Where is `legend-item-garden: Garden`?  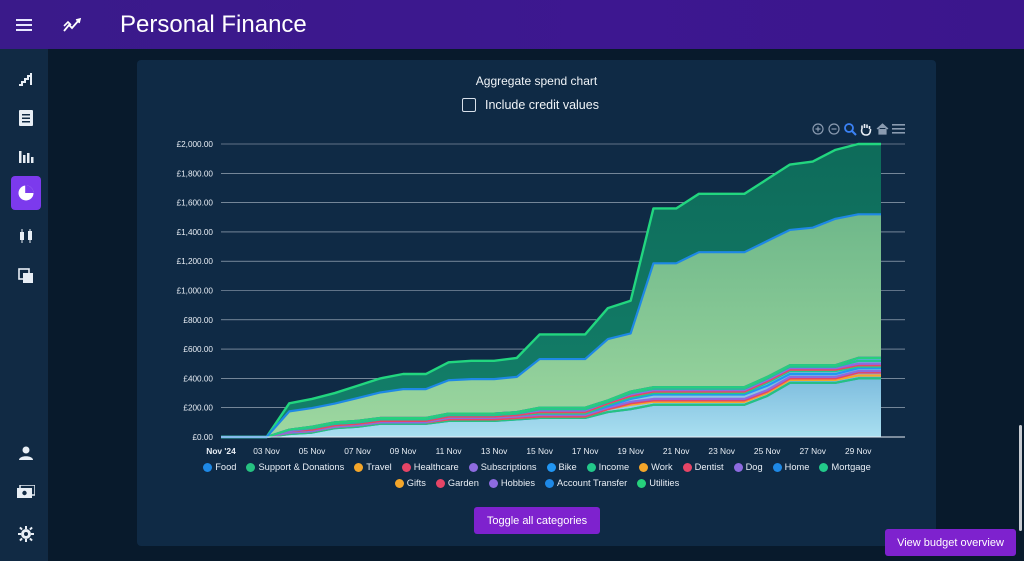 legend-item-garden: Garden is located at coordinates (457, 483).